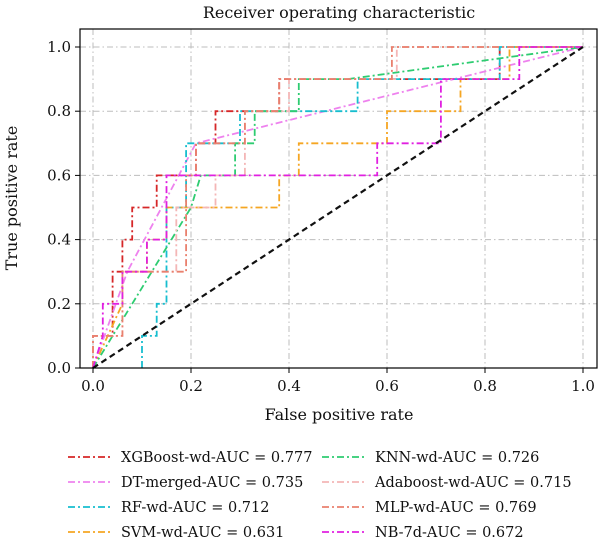 This screenshot has height=544, width=600. What do you see at coordinates (191, 386) in the screenshot?
I see `x-tick-label: 0.2` at bounding box center [191, 386].